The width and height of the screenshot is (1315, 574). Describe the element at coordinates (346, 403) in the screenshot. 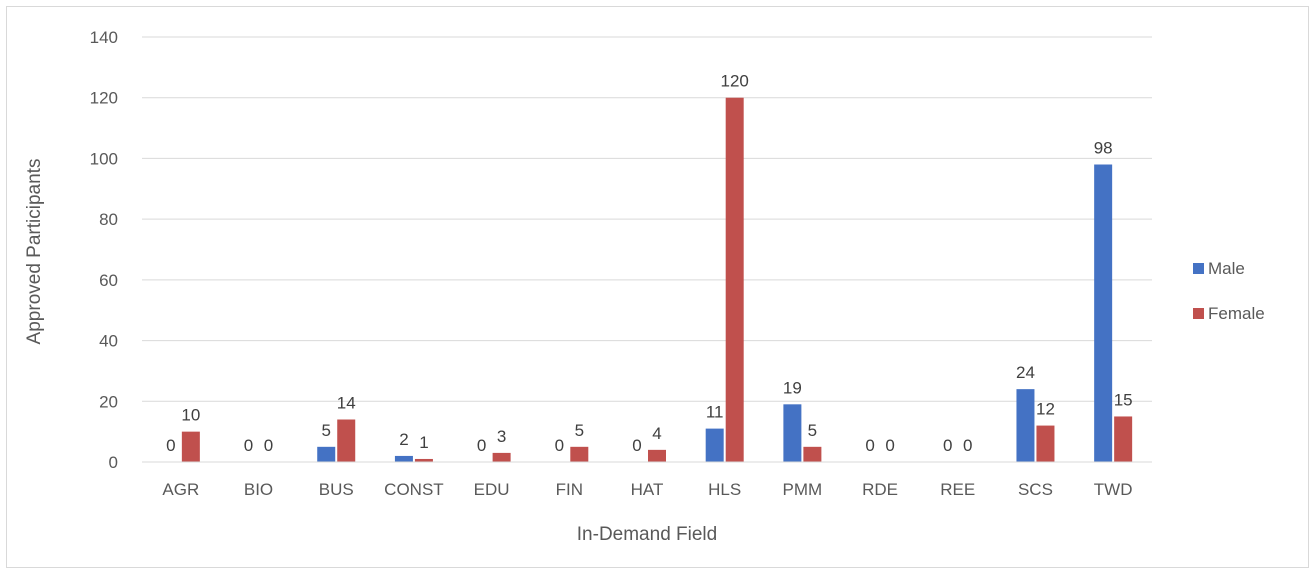

I see `data-label: 14` at that location.